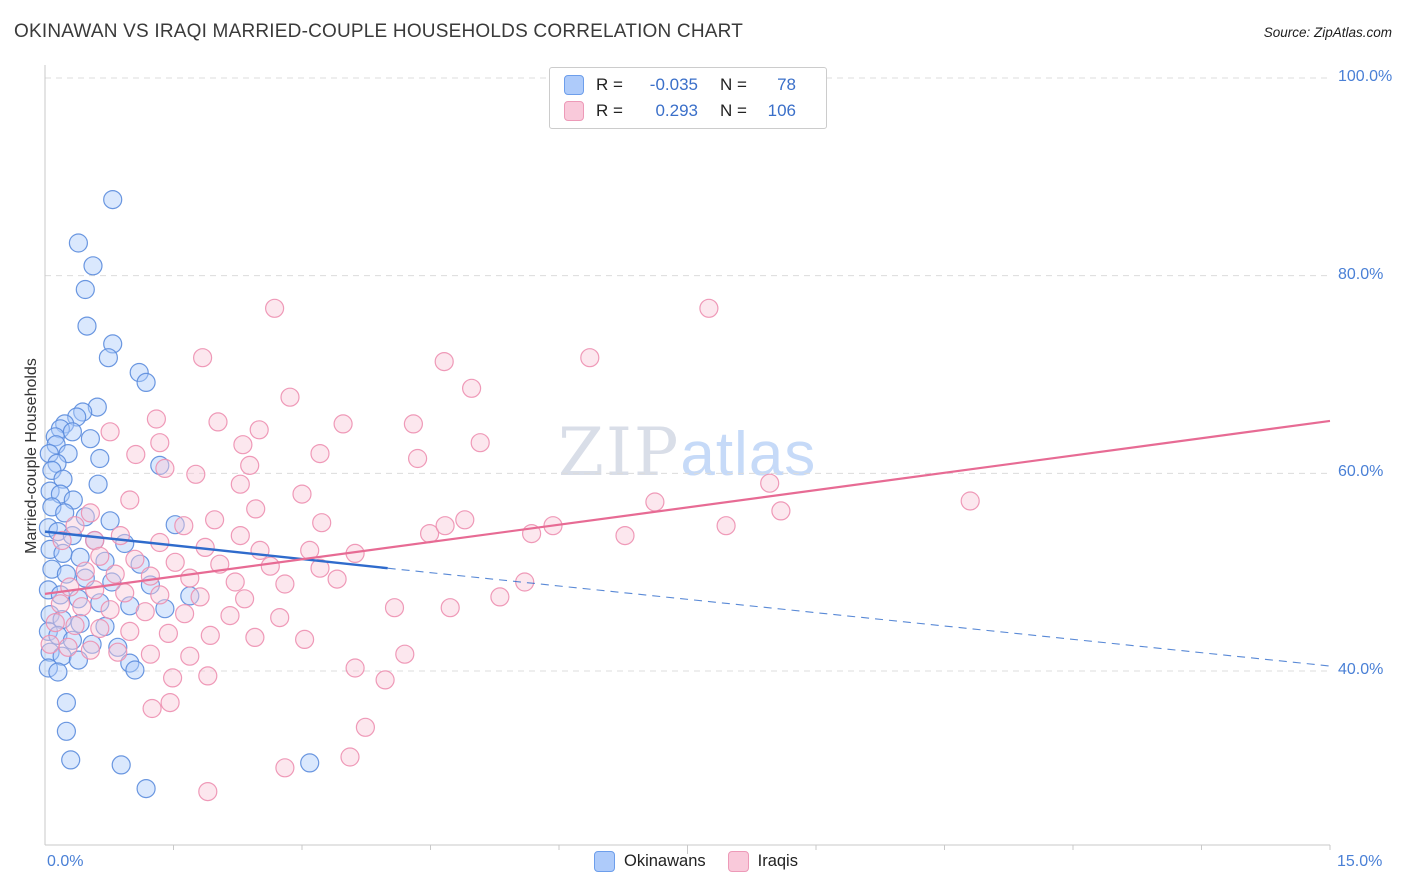 The image size is (1406, 892). I want to click on okinawans-swatch-icon, so click(604, 861).